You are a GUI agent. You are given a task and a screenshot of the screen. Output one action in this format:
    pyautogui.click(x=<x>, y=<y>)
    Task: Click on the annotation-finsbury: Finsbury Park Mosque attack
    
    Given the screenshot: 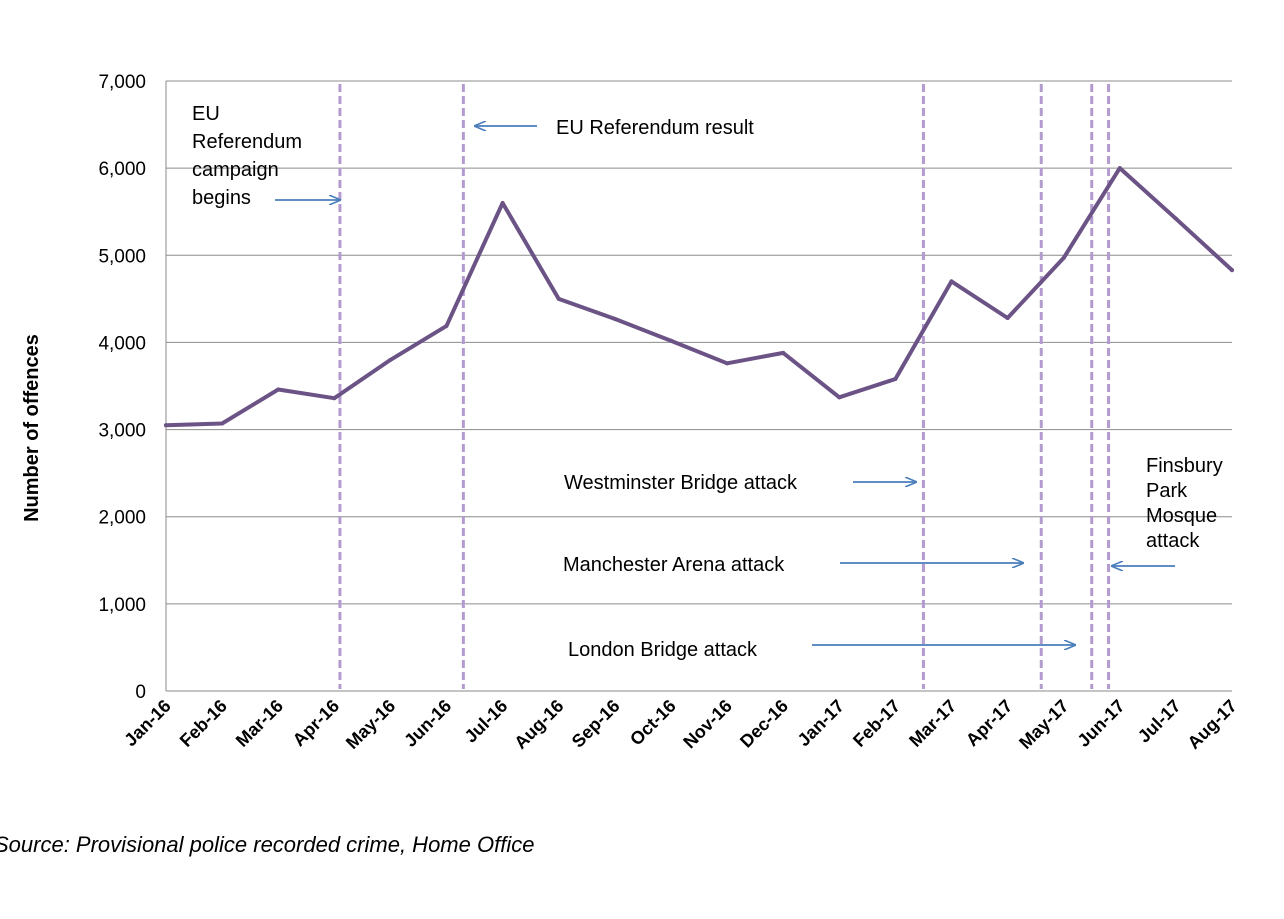 What is the action you would take?
    pyautogui.click(x=1187, y=503)
    